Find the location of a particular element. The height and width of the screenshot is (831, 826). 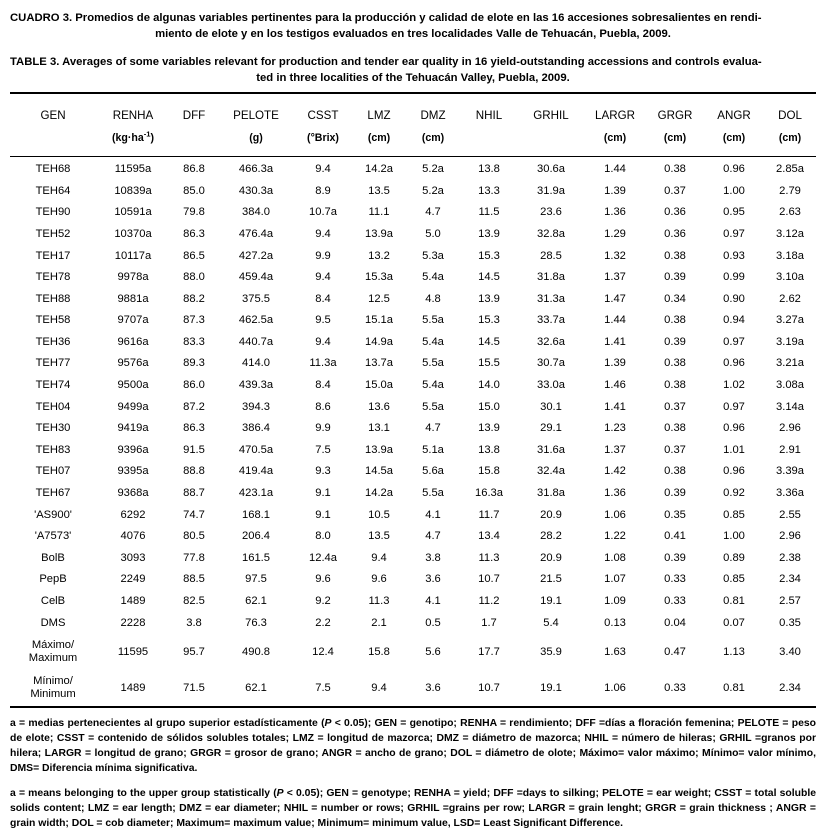

cell-csst: 2.2 is located at coordinates (323, 622).